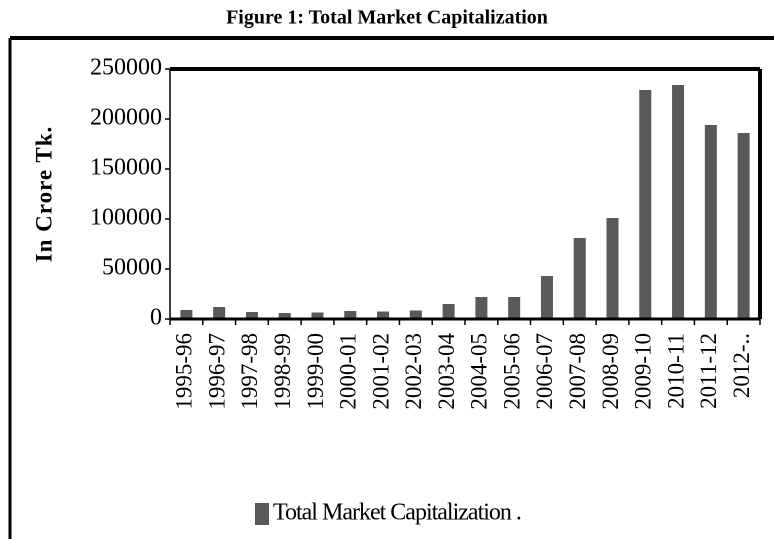 Image resolution: width=774 pixels, height=539 pixels. Describe the element at coordinates (156, 318) in the screenshot. I see `y-tick-label: 0` at that location.